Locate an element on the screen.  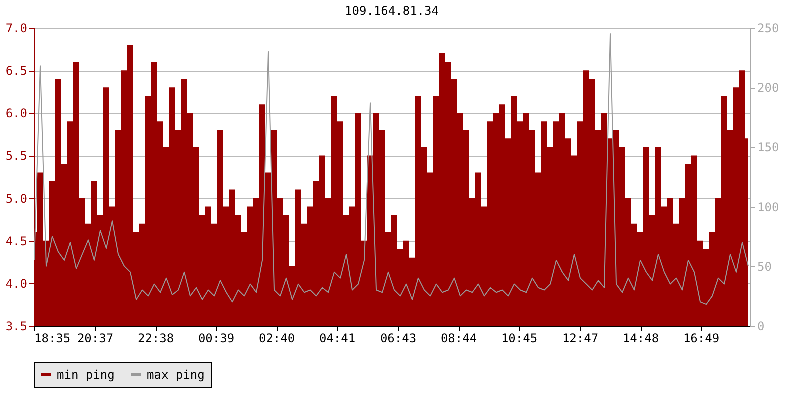
legend-label: min ping is located at coordinates (86, 375).